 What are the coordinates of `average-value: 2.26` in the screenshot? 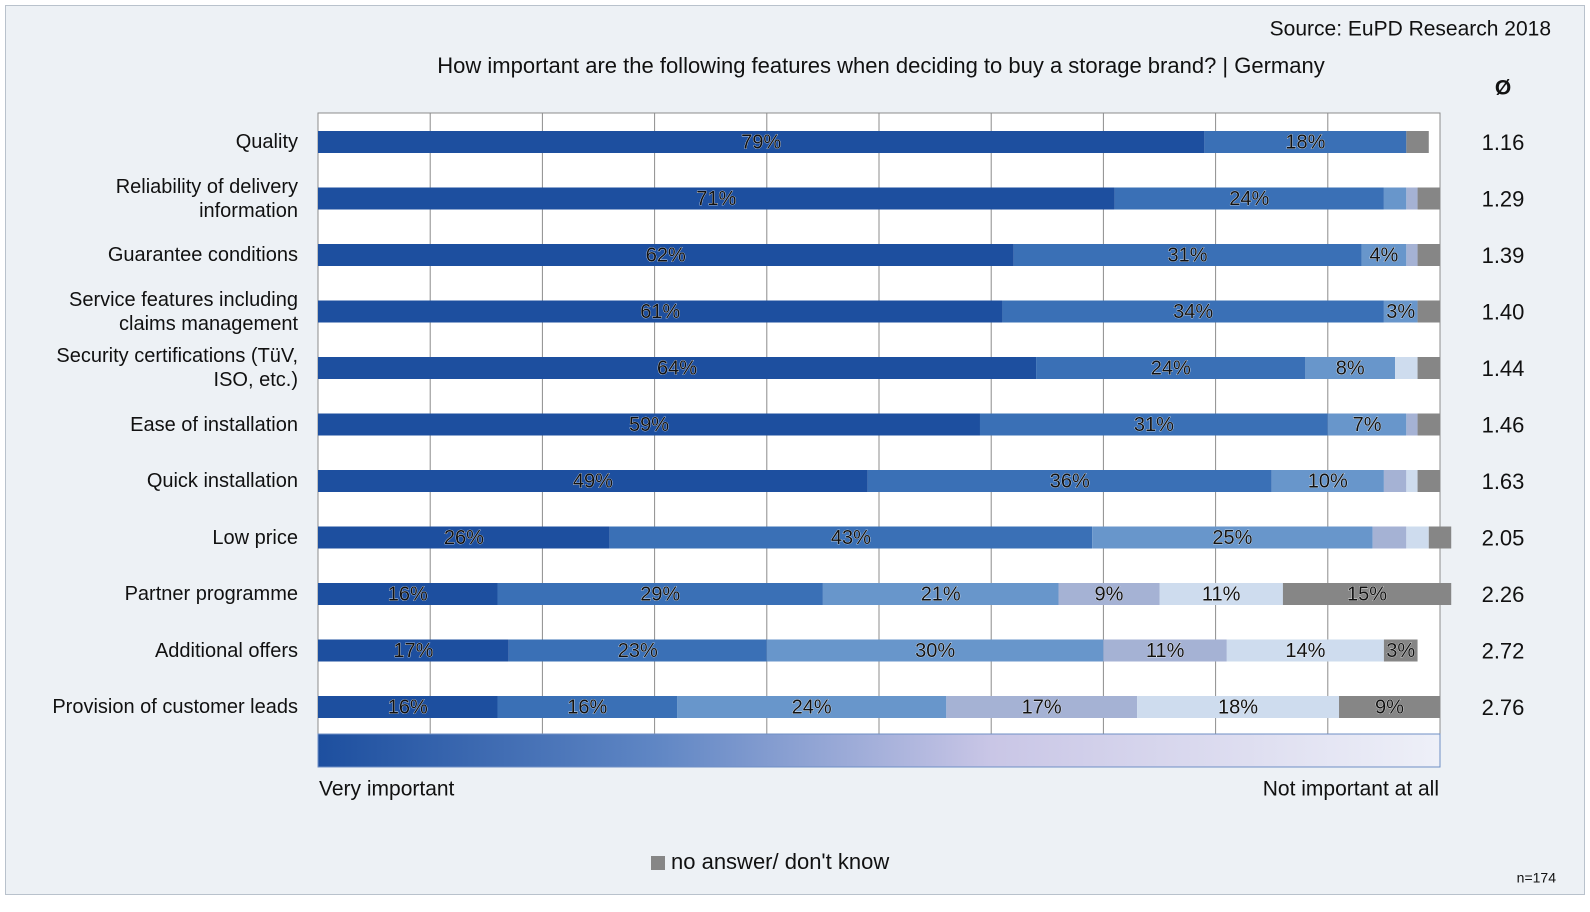 It's located at (1503, 594).